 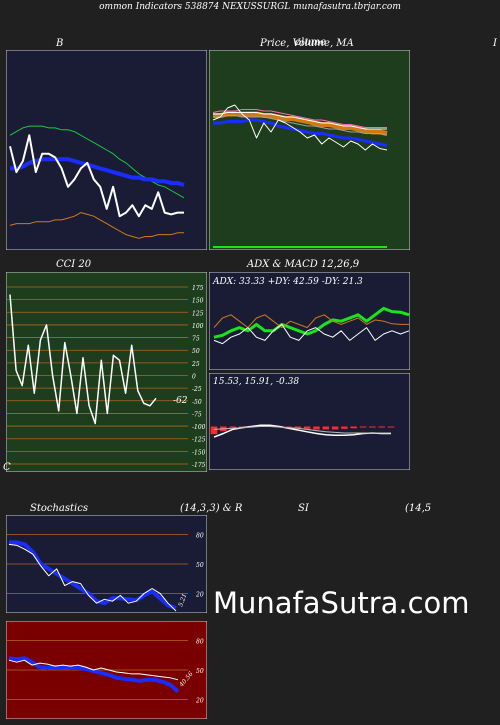 What do you see at coordinates (341, 603) in the screenshot?
I see `watermark: MunafaSutra.com` at bounding box center [341, 603].